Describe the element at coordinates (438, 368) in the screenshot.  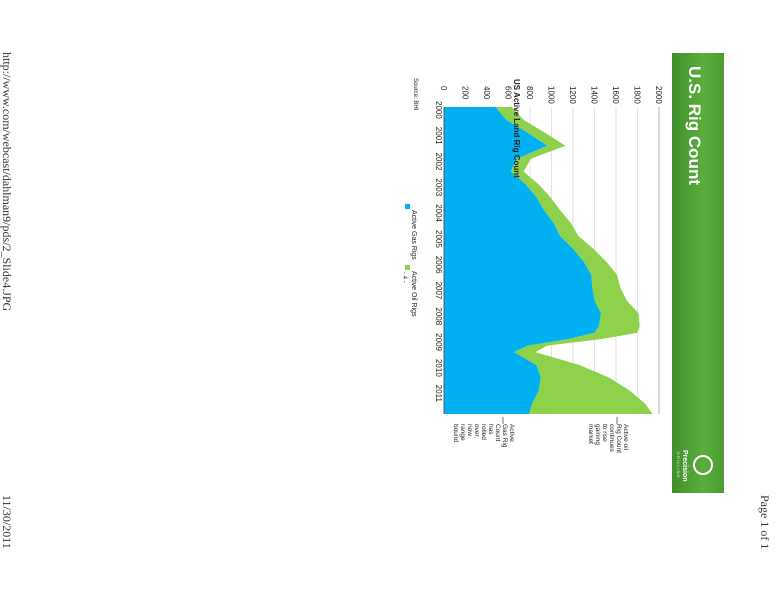
I see `x-tick-label-10: 2010` at that location.